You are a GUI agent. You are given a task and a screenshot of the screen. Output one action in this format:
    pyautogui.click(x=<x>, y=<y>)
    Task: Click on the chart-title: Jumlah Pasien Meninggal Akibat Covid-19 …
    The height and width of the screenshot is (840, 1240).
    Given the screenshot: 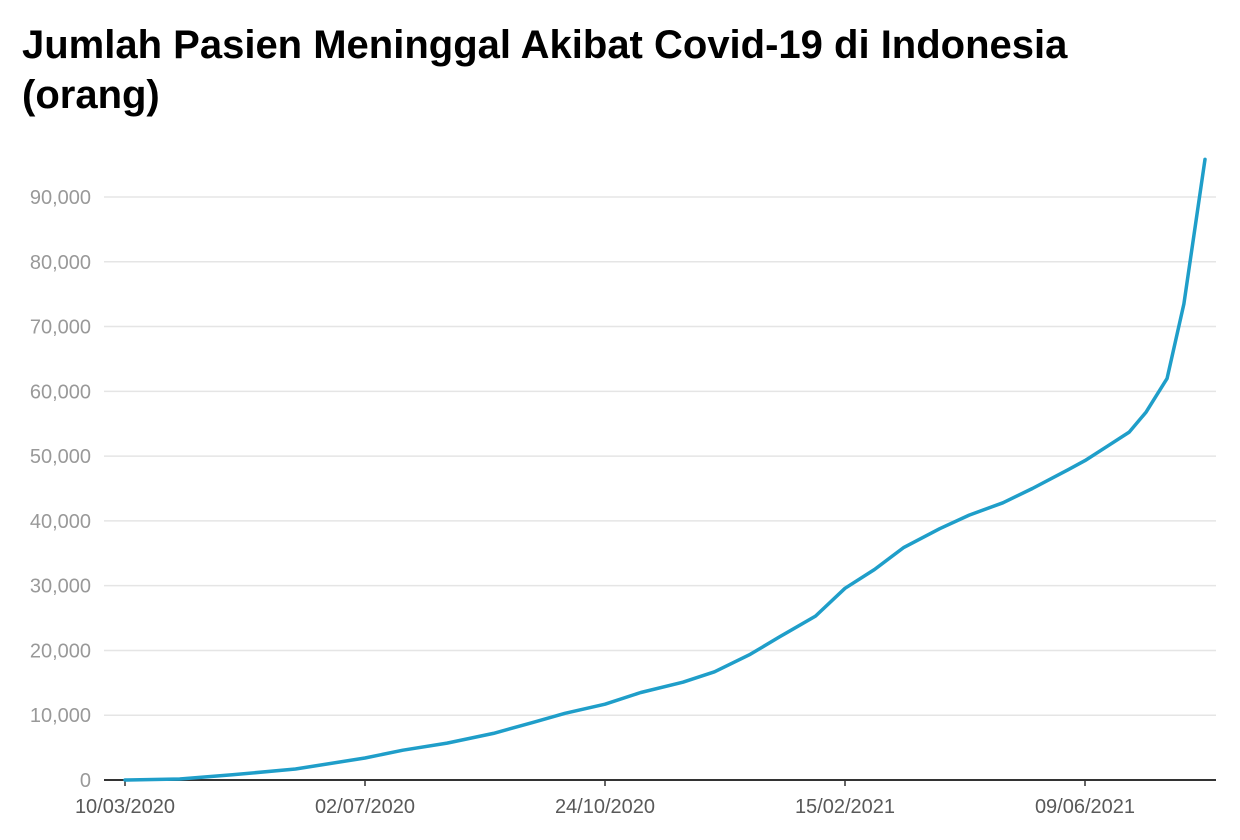 What is the action you would take?
    pyautogui.click(x=545, y=70)
    